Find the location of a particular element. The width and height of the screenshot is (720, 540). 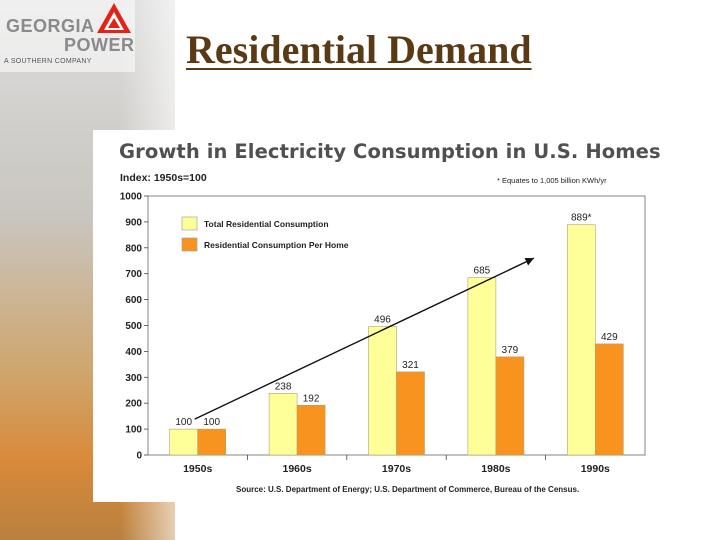

data-label: 429 is located at coordinates (609, 337).